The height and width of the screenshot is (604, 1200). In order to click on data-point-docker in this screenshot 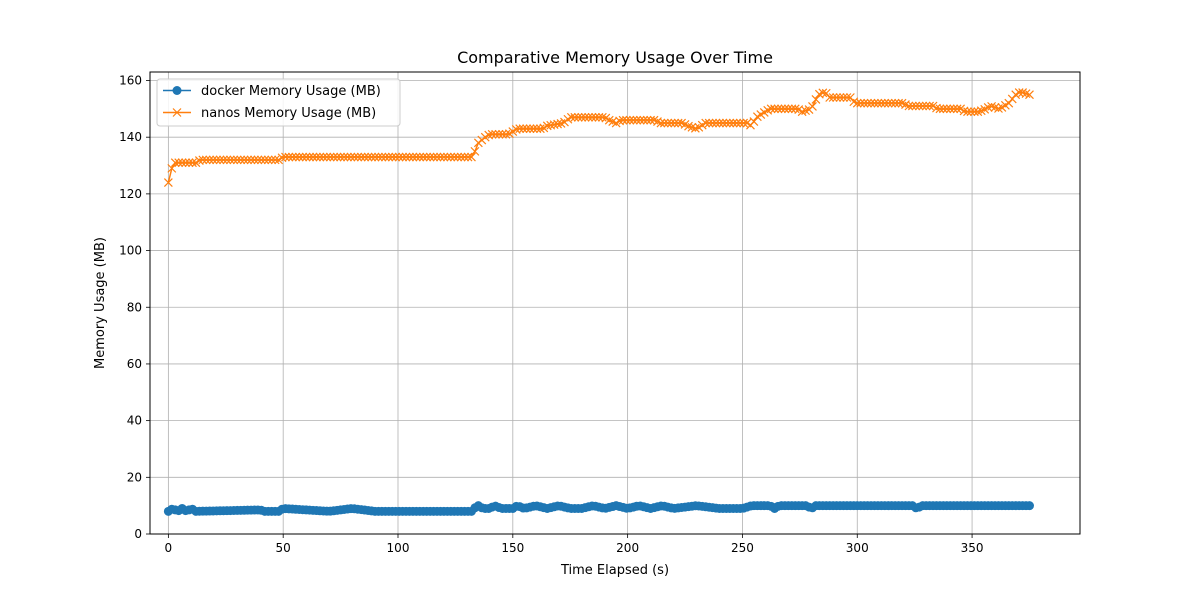, I will do `click(1029, 506)`.